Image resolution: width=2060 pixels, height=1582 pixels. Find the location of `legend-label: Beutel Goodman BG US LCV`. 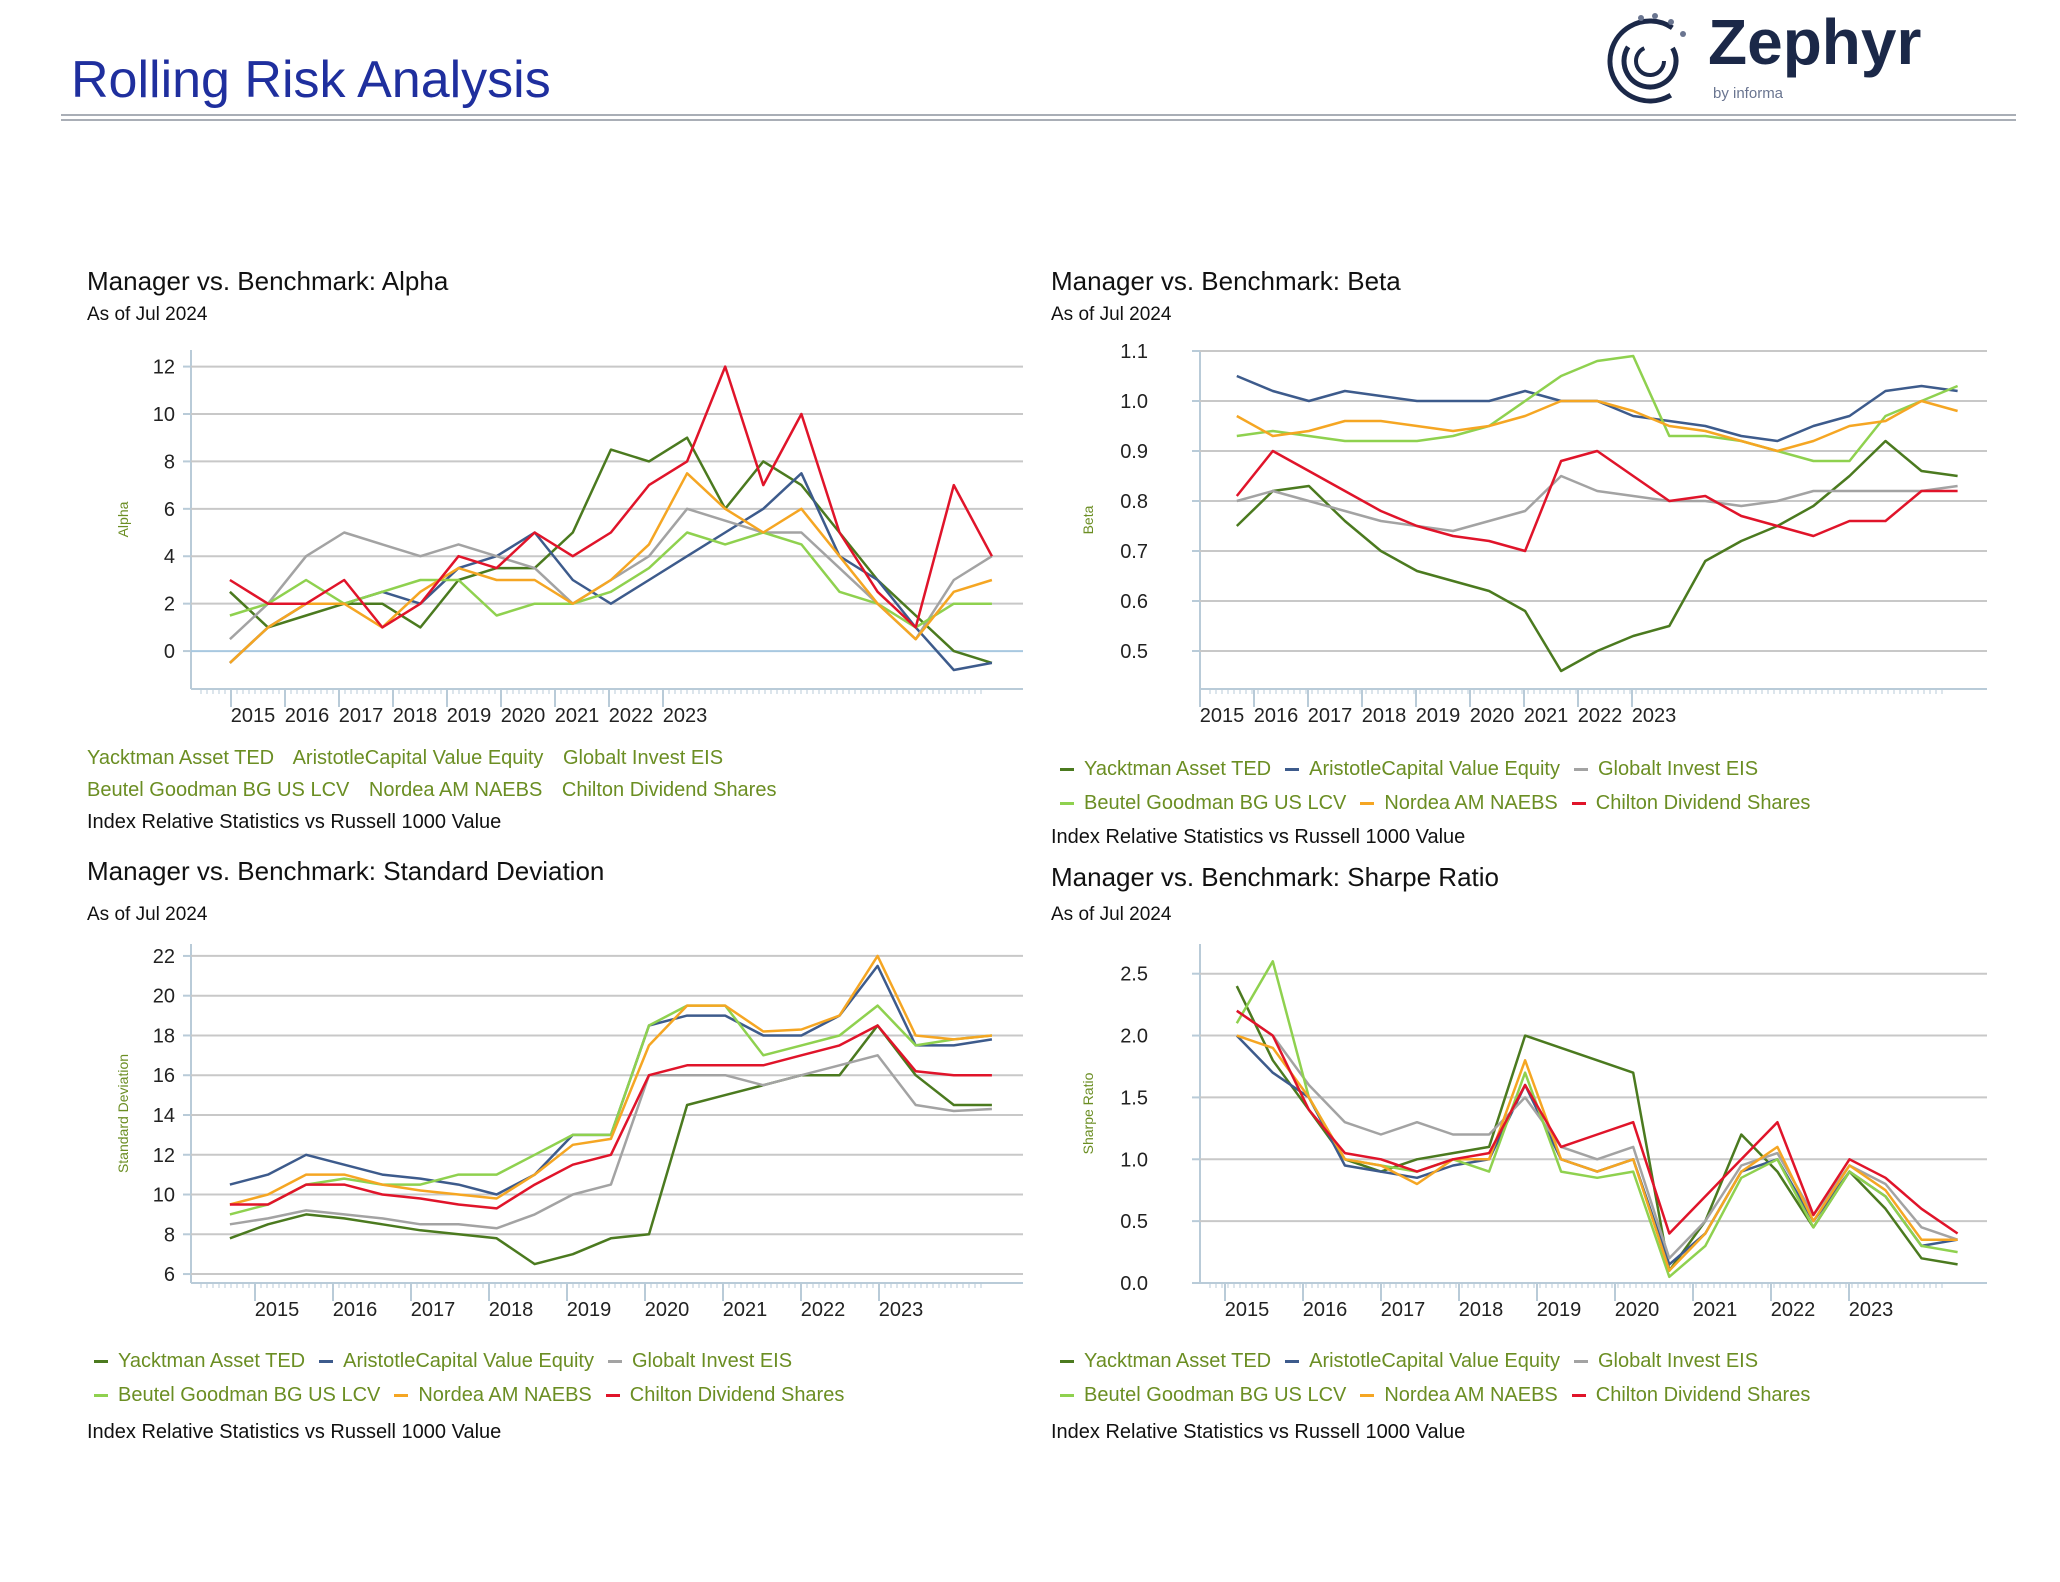

legend-label: Beutel Goodman BG US LCV is located at coordinates (1215, 1395).